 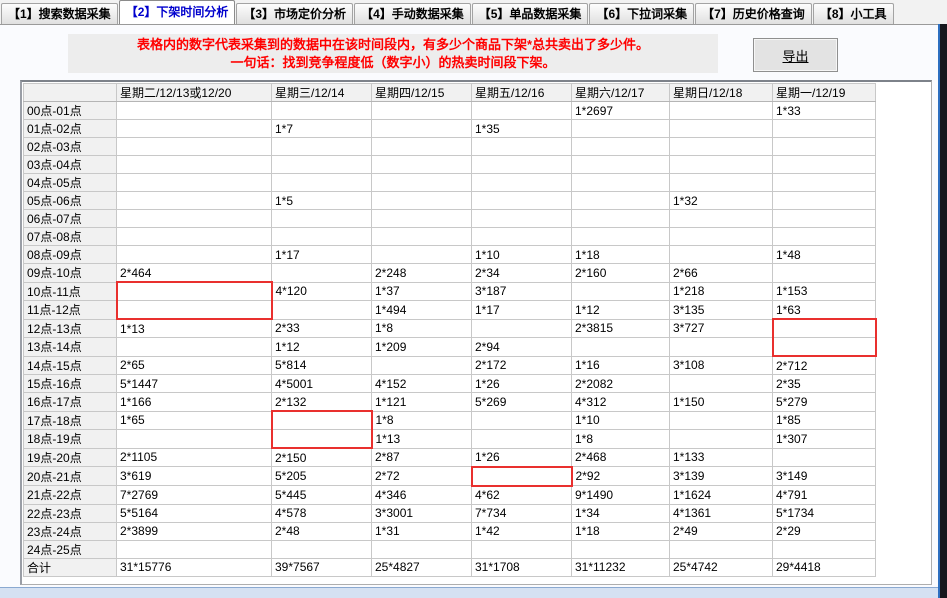 What do you see at coordinates (321, 402) in the screenshot?
I see `table-cell: 2*132` at bounding box center [321, 402].